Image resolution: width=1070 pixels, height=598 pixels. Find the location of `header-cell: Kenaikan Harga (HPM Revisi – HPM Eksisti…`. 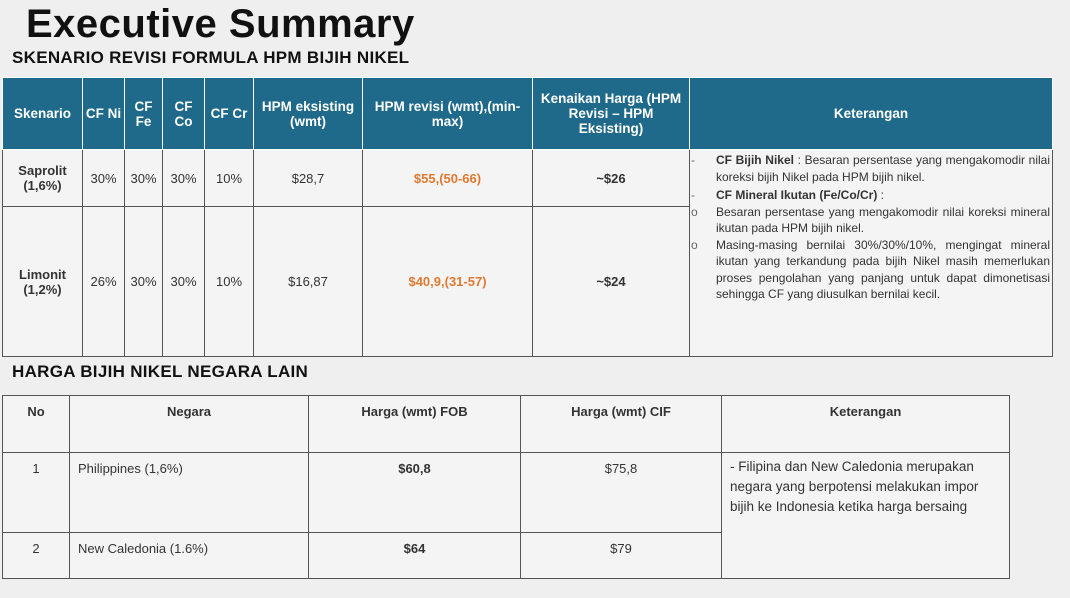

header-cell: Kenaikan Harga (HPM Revisi – HPM Eksisti… is located at coordinates (611, 113).